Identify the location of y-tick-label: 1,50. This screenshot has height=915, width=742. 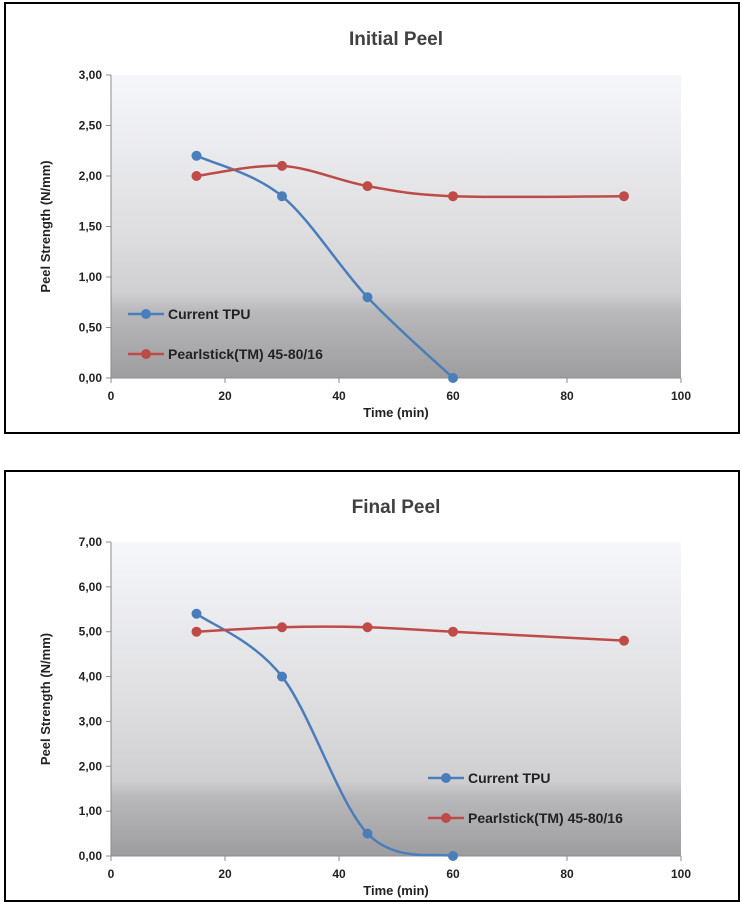
(91, 227).